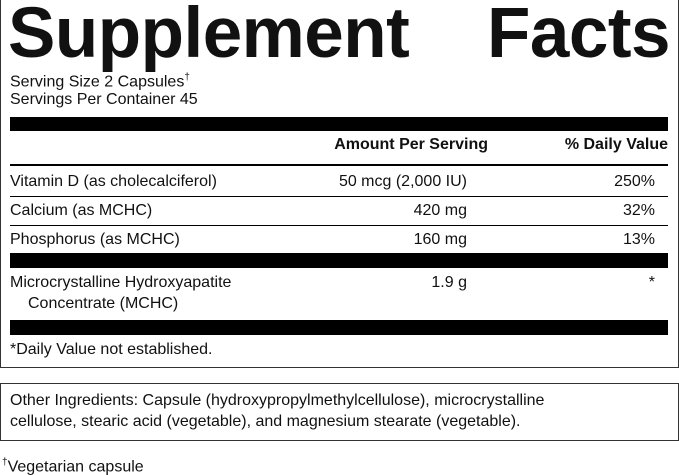 The image size is (679, 475). Describe the element at coordinates (113, 181) in the screenshot. I see `nutrient-name: Vitamin D (as cholecalciferol)` at that location.